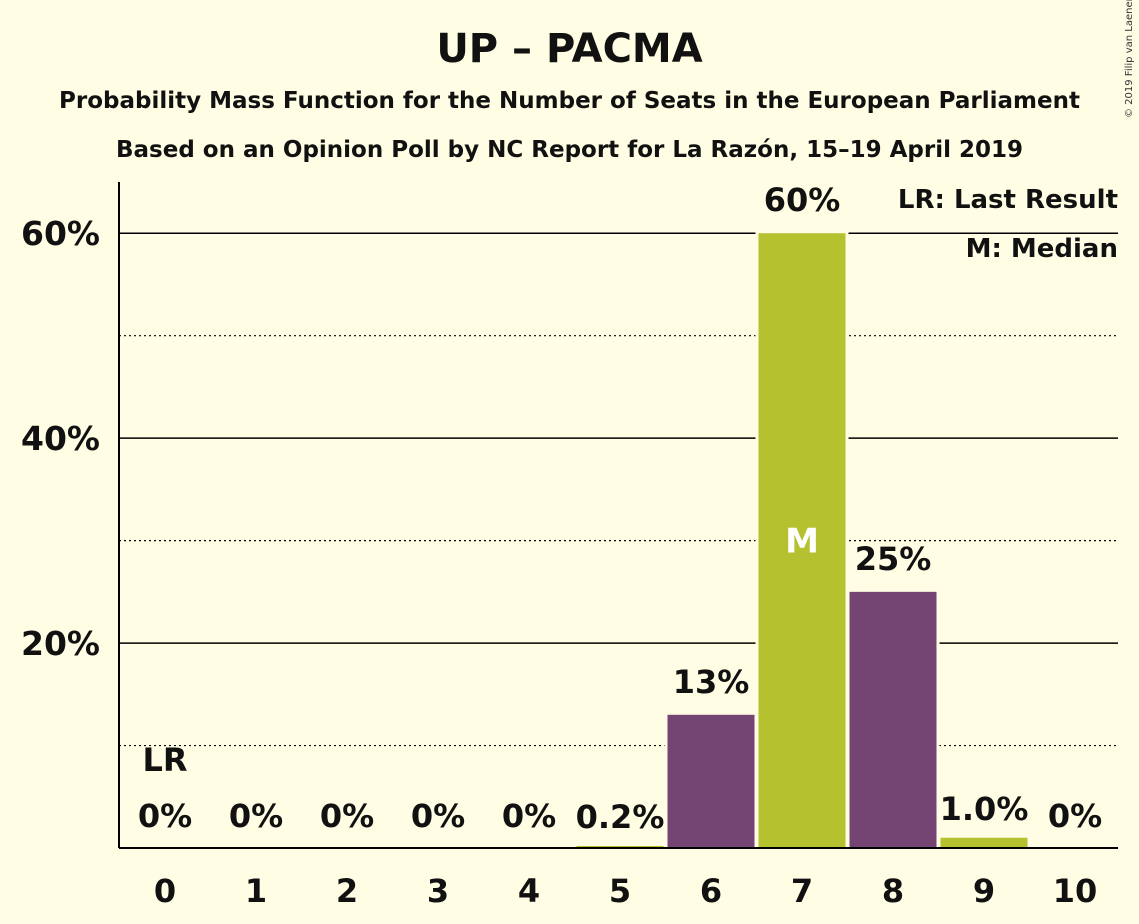 This screenshot has height=924, width=1139. What do you see at coordinates (569, 49) in the screenshot?
I see `chart-title: UP – PACMA` at bounding box center [569, 49].